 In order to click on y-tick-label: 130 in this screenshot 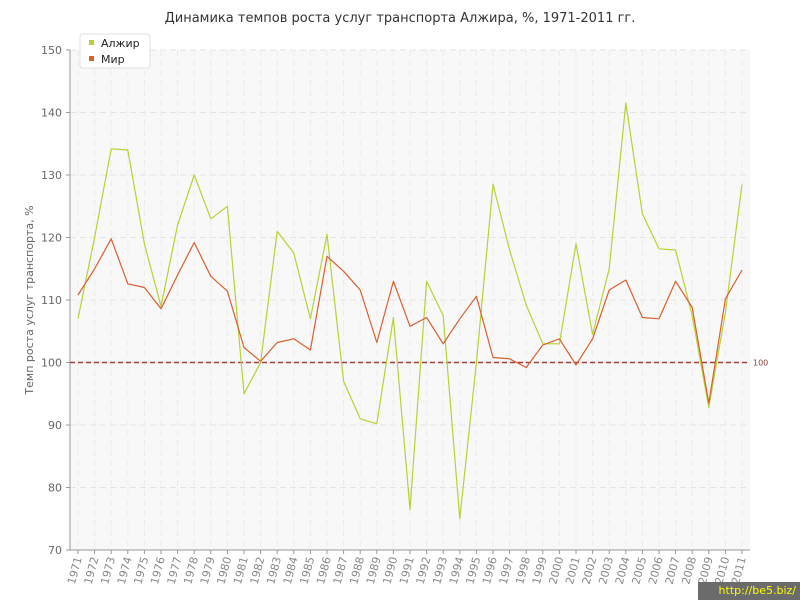, I will do `click(51, 175)`.